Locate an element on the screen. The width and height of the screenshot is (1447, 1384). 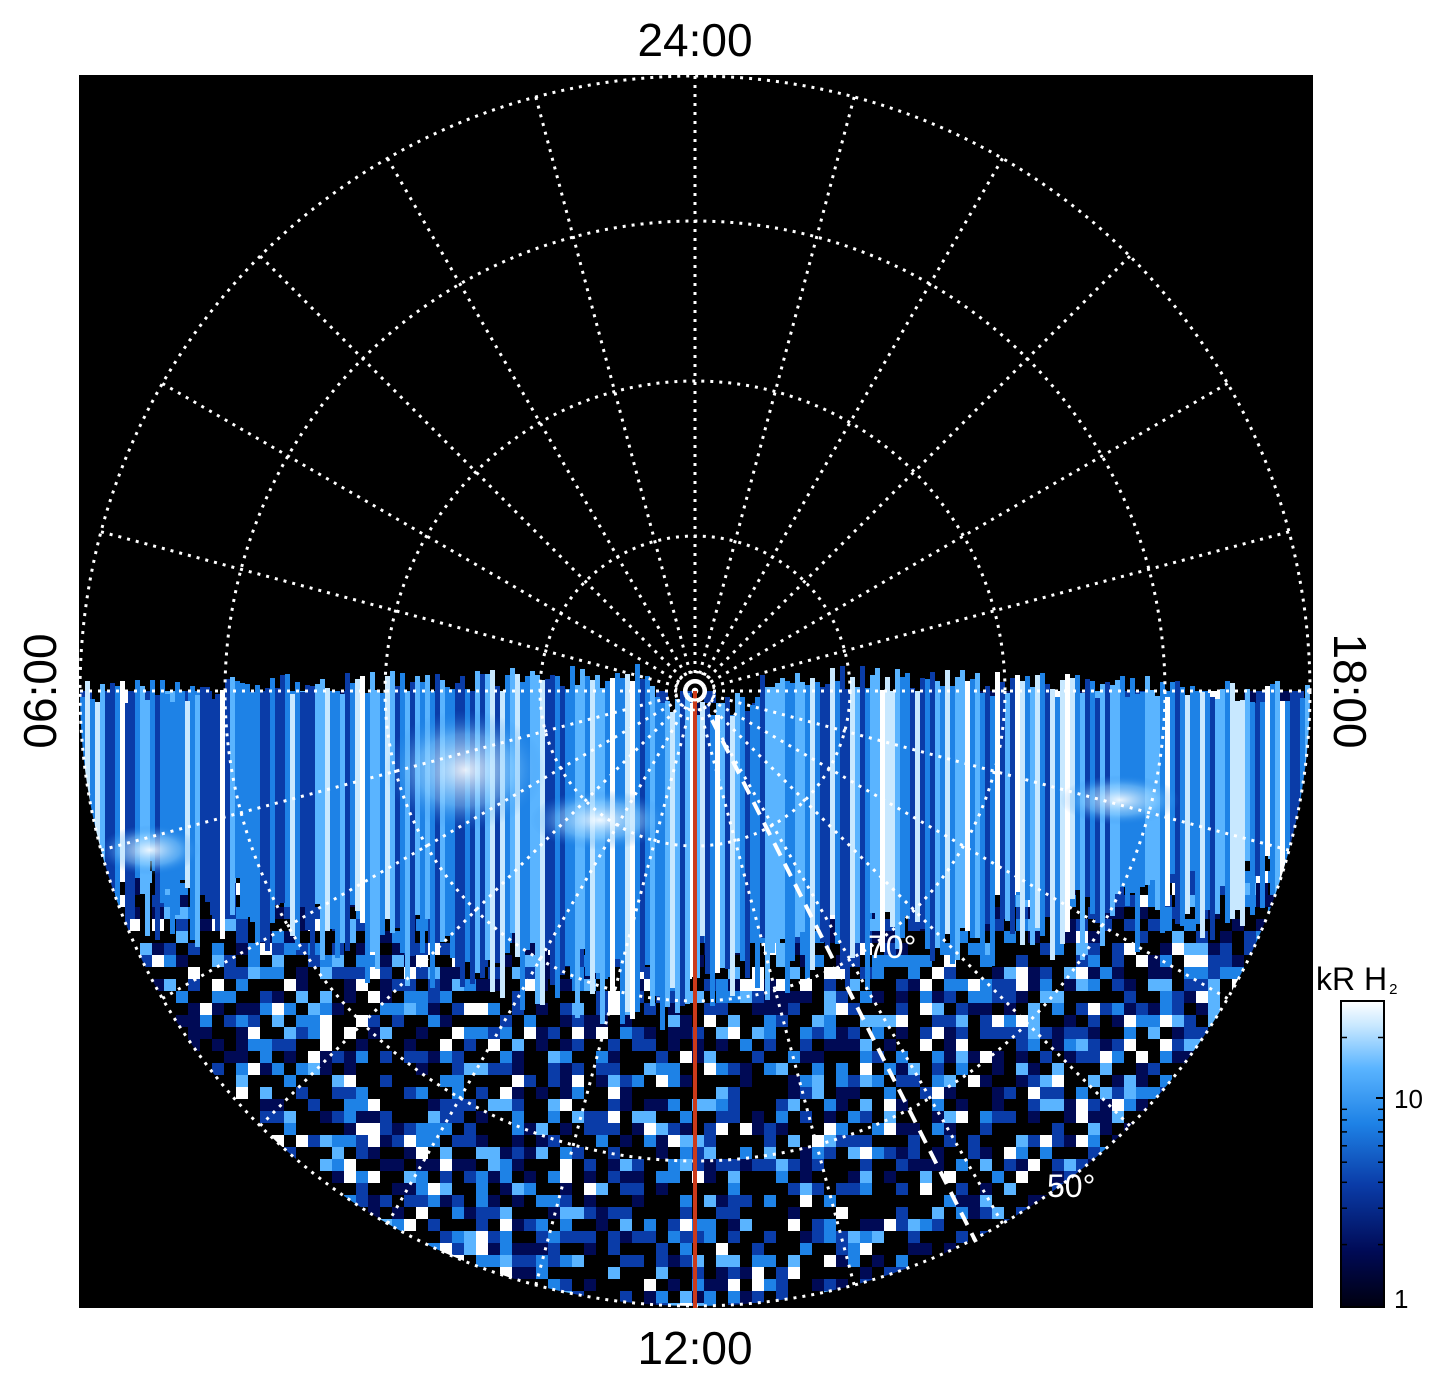
lt-label-right: 18:00 is located at coordinates (1350, 690).